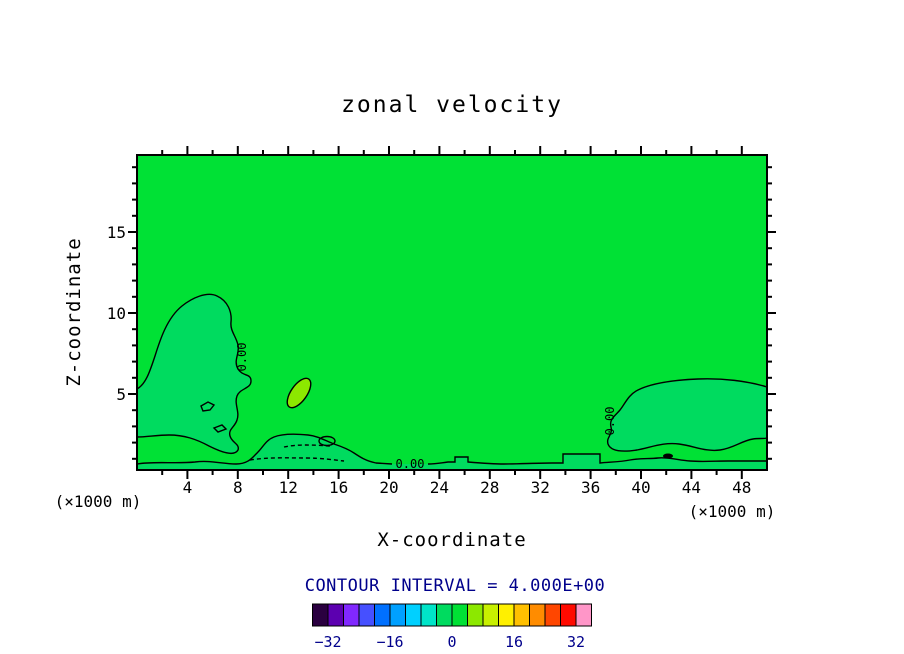  What do you see at coordinates (489, 487) in the screenshot?
I see `x-tick-label: 28` at bounding box center [489, 487].